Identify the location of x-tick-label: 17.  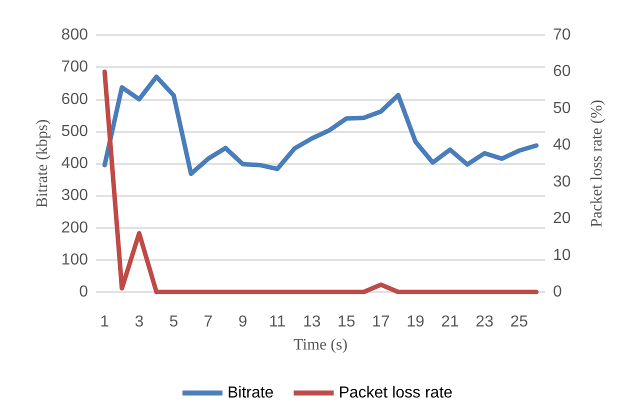
(381, 322).